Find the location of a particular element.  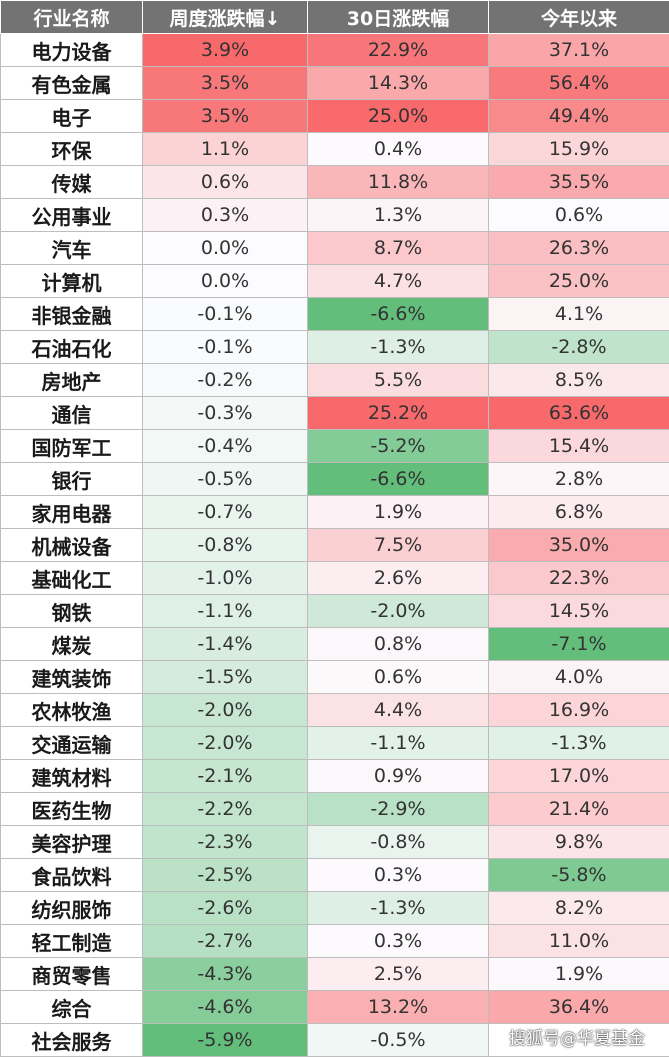

industry-name-cell: 银行 is located at coordinates (71, 479).